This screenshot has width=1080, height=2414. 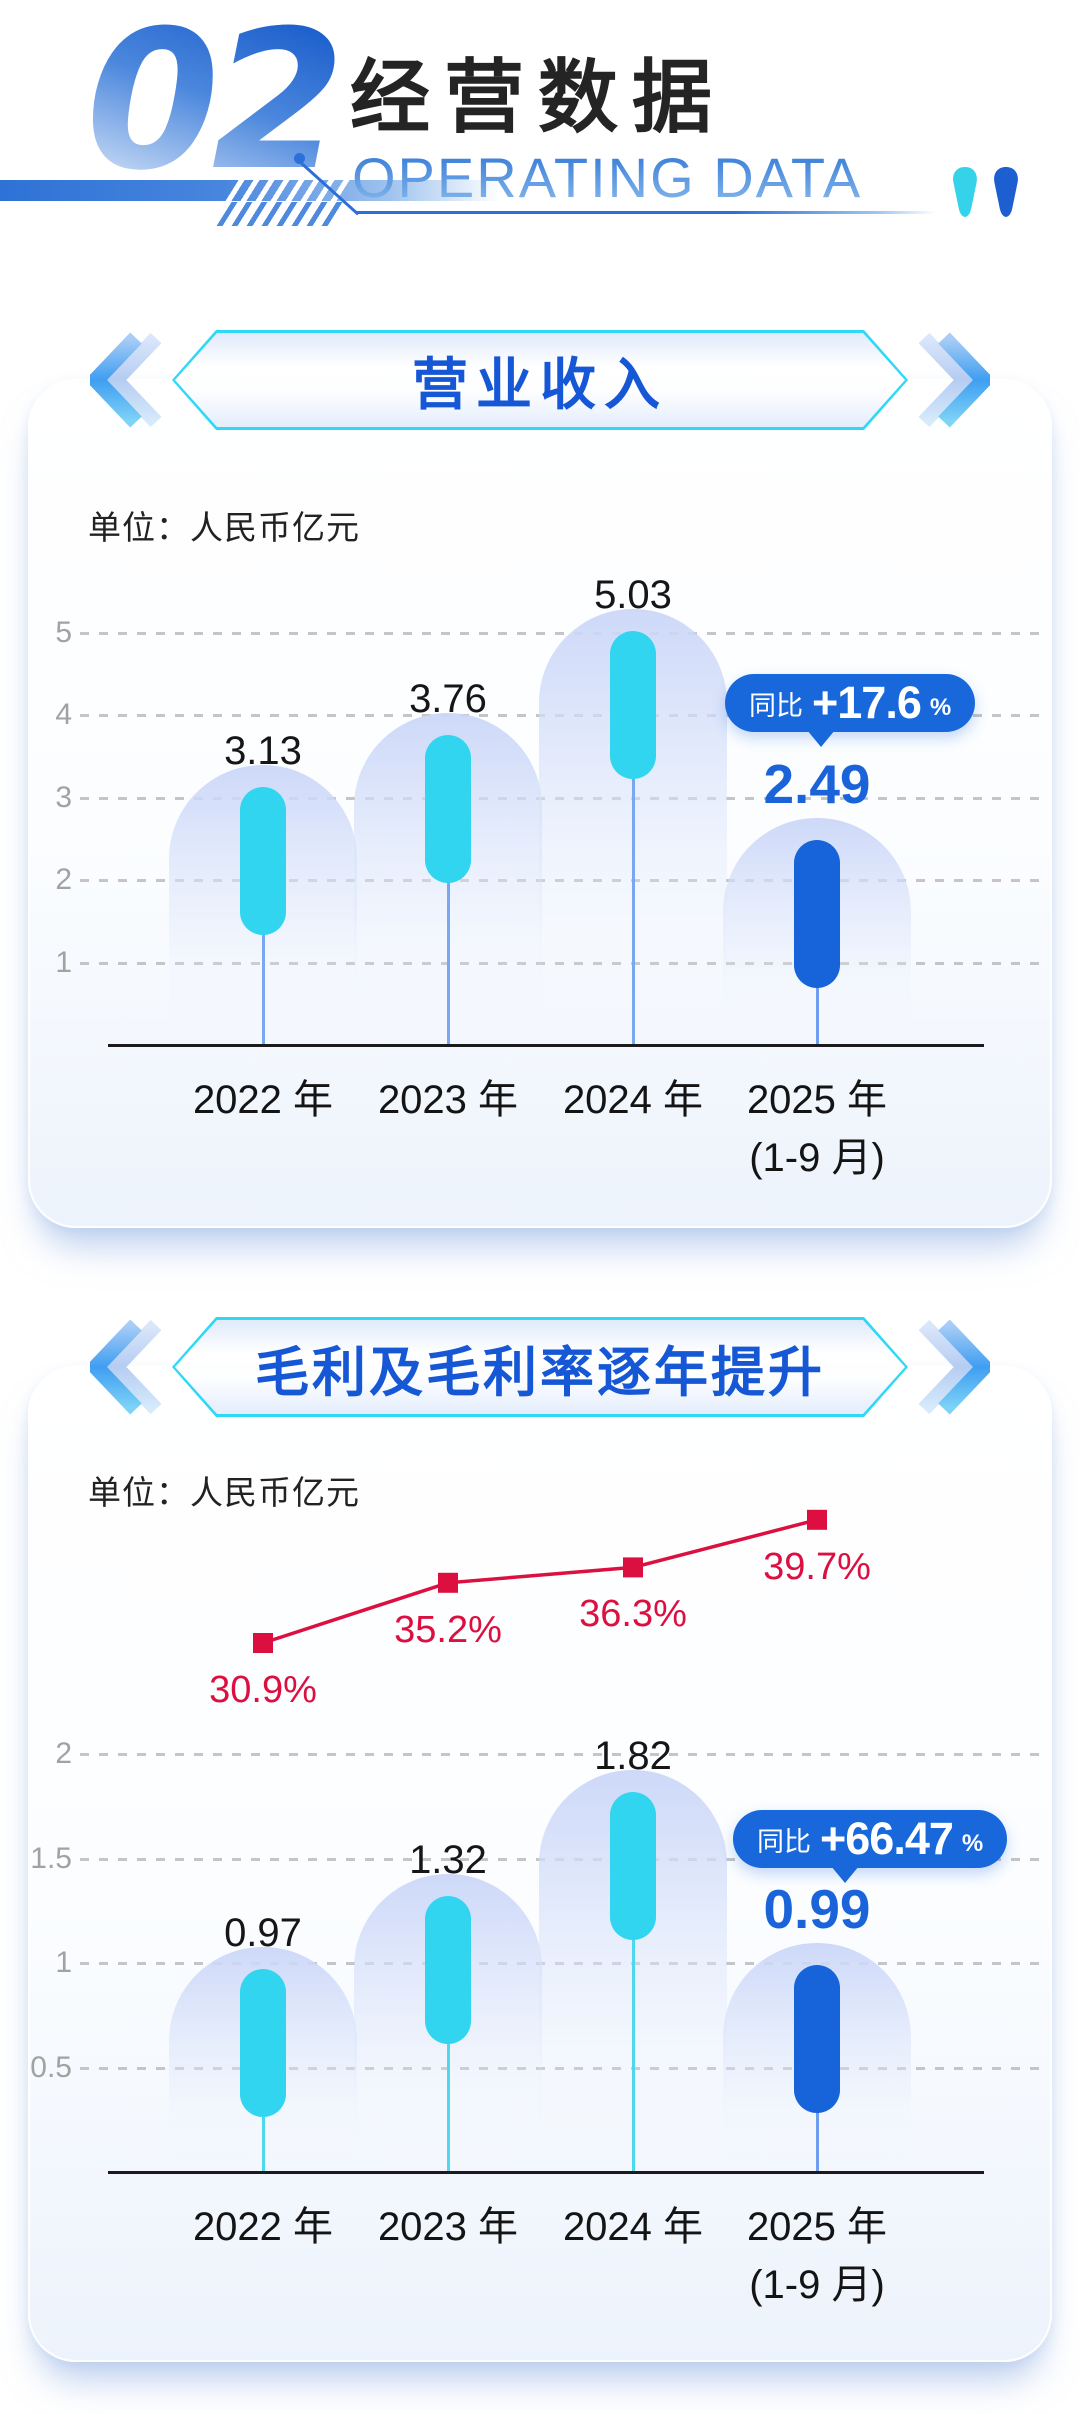 What do you see at coordinates (817, 1909) in the screenshot?
I see `bar-value-label: 0.99` at bounding box center [817, 1909].